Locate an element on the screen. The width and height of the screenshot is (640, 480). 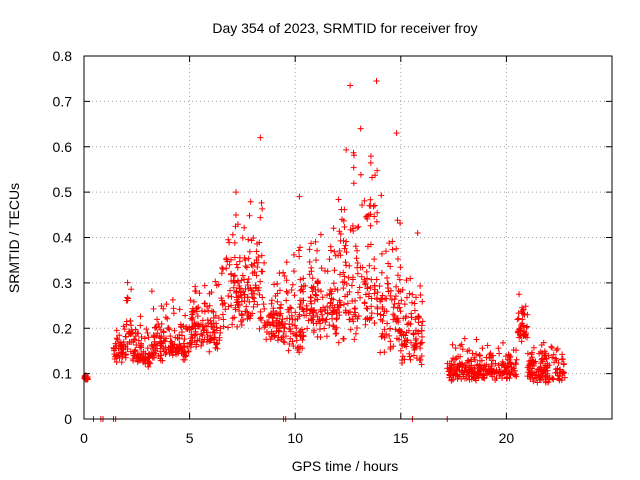
y-tick-label: 0.1 is located at coordinates (63, 374).